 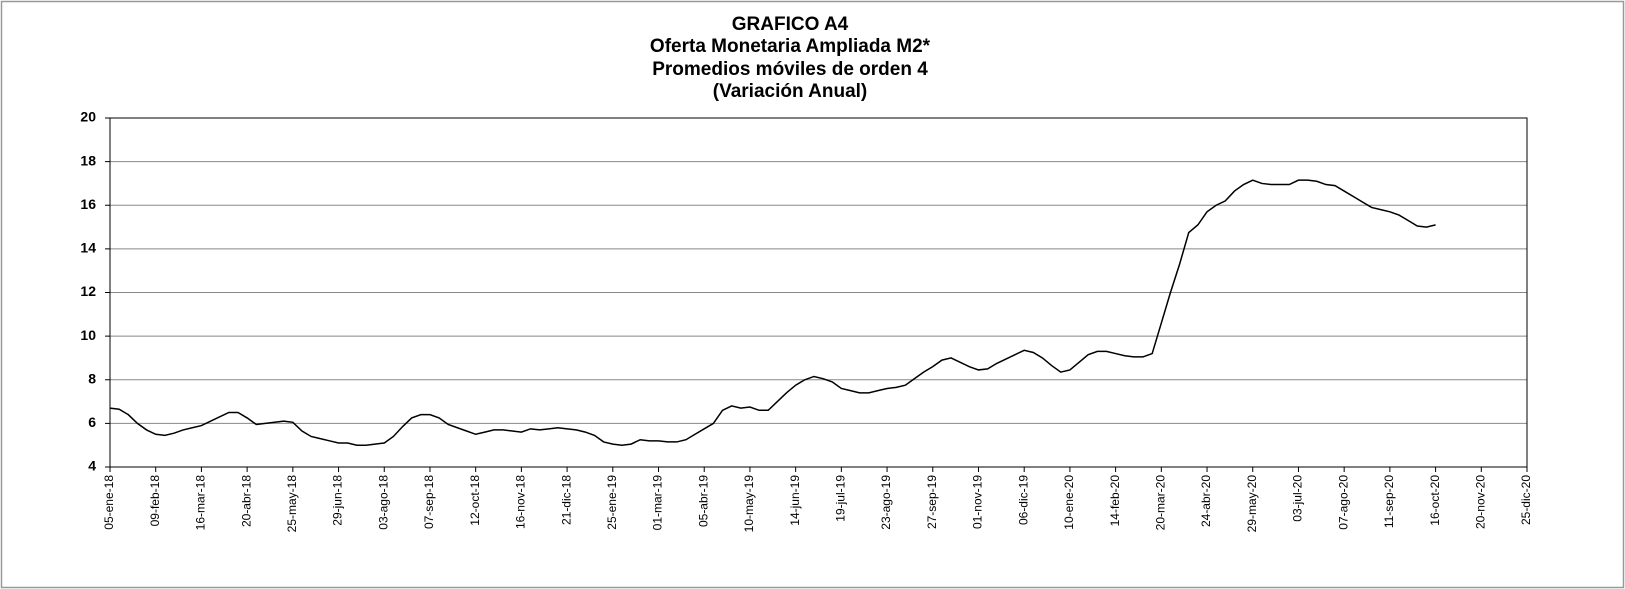 What do you see at coordinates (795, 500) in the screenshot?
I see `x-tick-label: 14-jun-19` at bounding box center [795, 500].